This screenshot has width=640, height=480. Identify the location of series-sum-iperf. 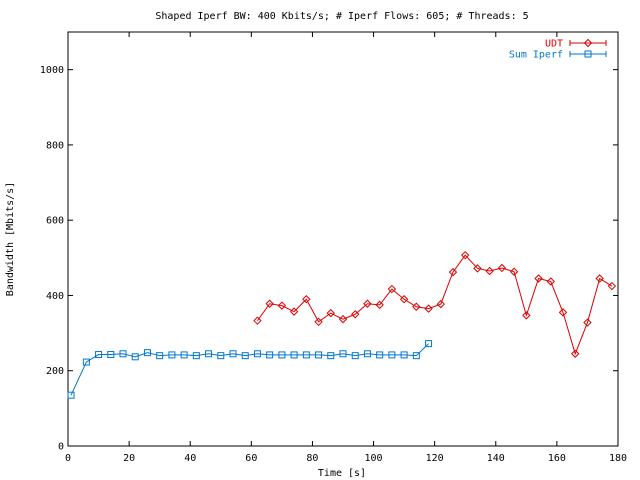
(250, 369).